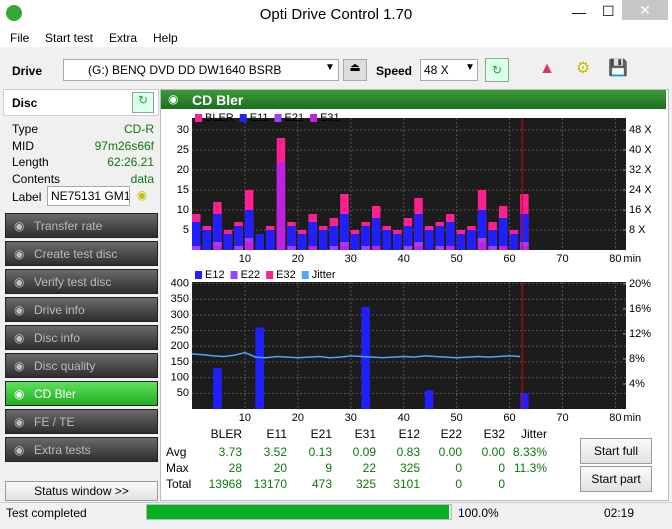 The height and width of the screenshot is (529, 672). What do you see at coordinates (640, 334) in the screenshot?
I see `y2-tick-label: 12%` at bounding box center [640, 334].